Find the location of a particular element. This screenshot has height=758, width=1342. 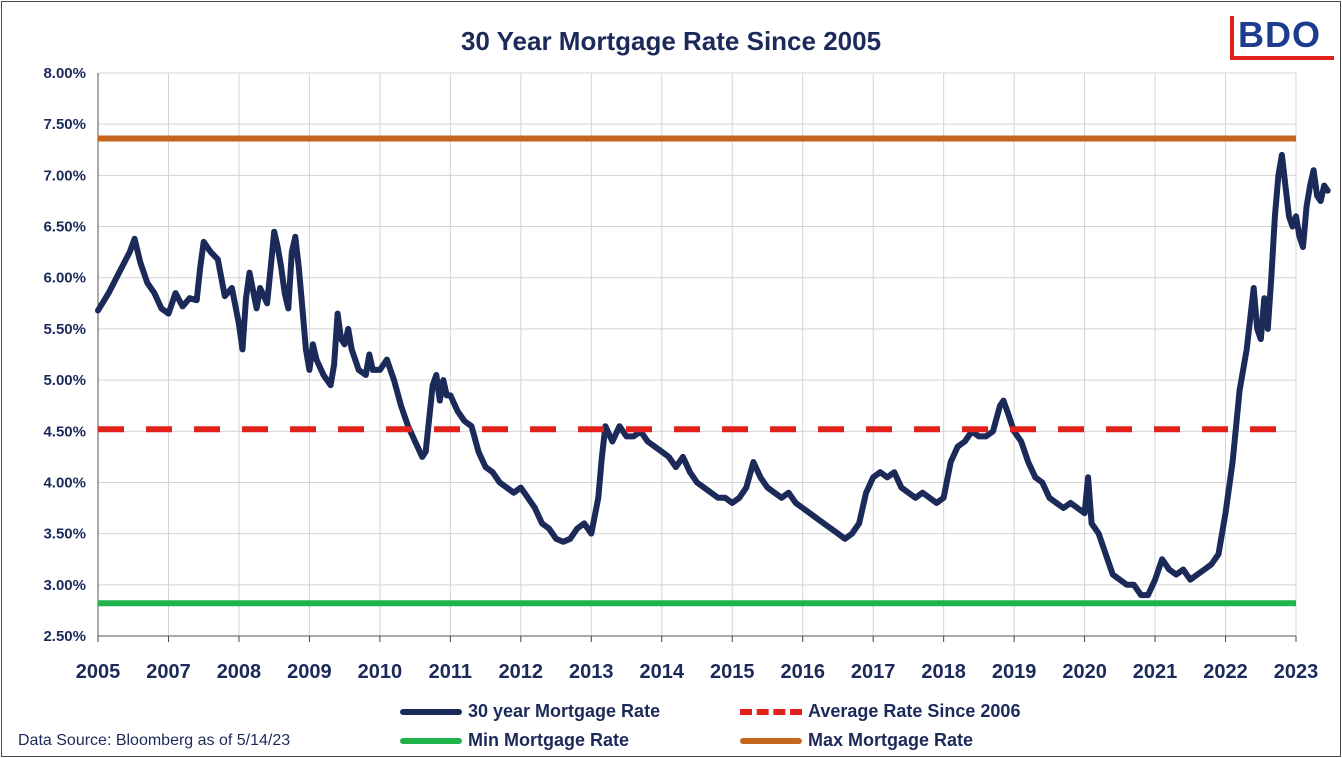

y-tick-label: 5.00% is located at coordinates (64, 380).